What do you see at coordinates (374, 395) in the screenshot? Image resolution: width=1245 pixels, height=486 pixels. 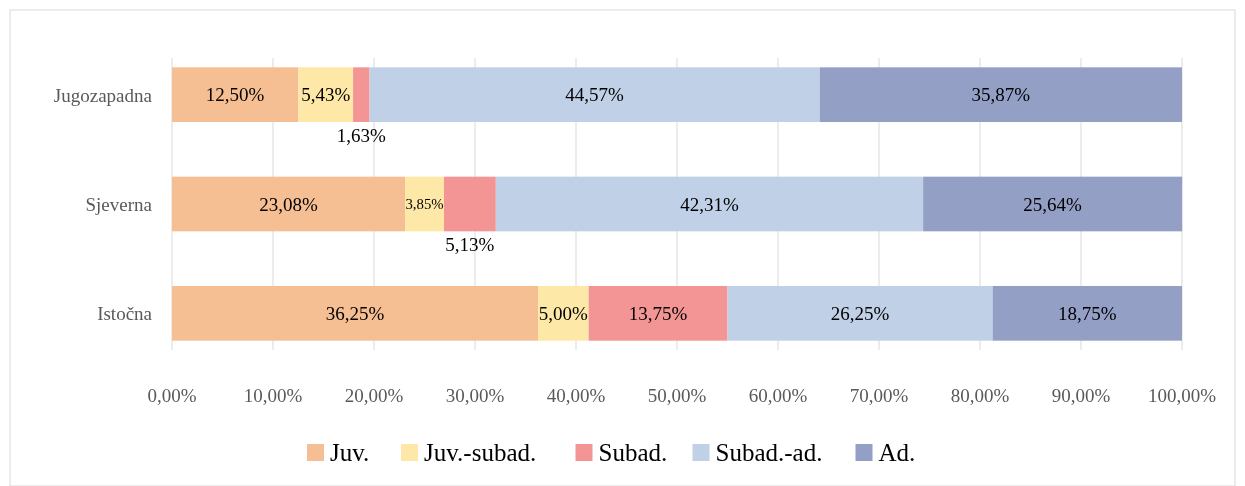 I see `x-tick-label: 20,00%` at bounding box center [374, 395].